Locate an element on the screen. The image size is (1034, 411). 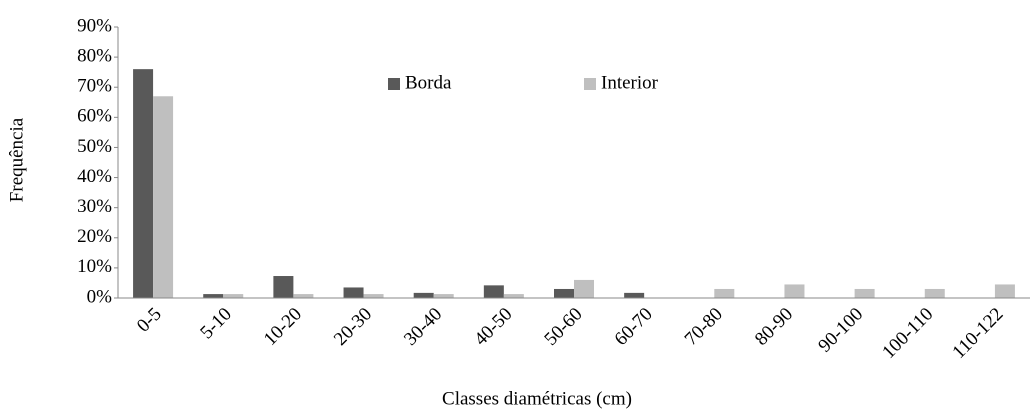
x-tick-label: 110-122 is located at coordinates (977, 333).